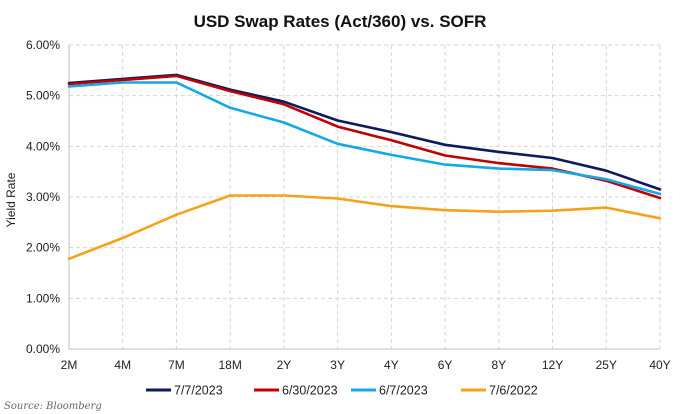 This screenshot has width=681, height=414. Describe the element at coordinates (445, 365) in the screenshot. I see `x-tick-label: 6Y` at that location.